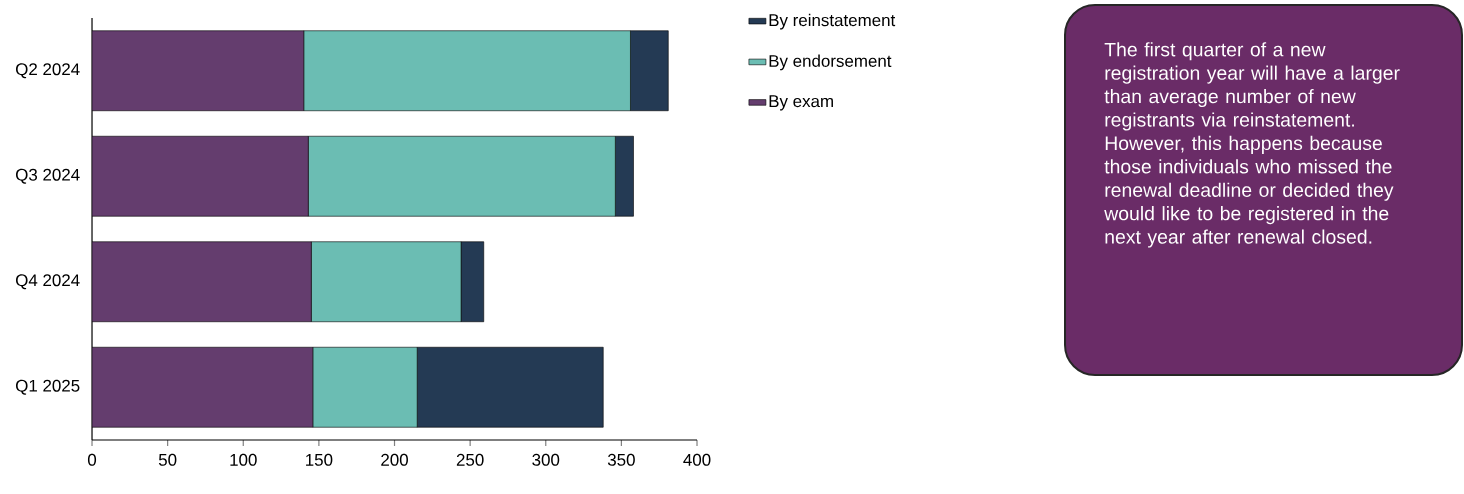 This screenshot has width=1464, height=494. What do you see at coordinates (470, 459) in the screenshot?
I see `x-tick-label: 250` at bounding box center [470, 459].